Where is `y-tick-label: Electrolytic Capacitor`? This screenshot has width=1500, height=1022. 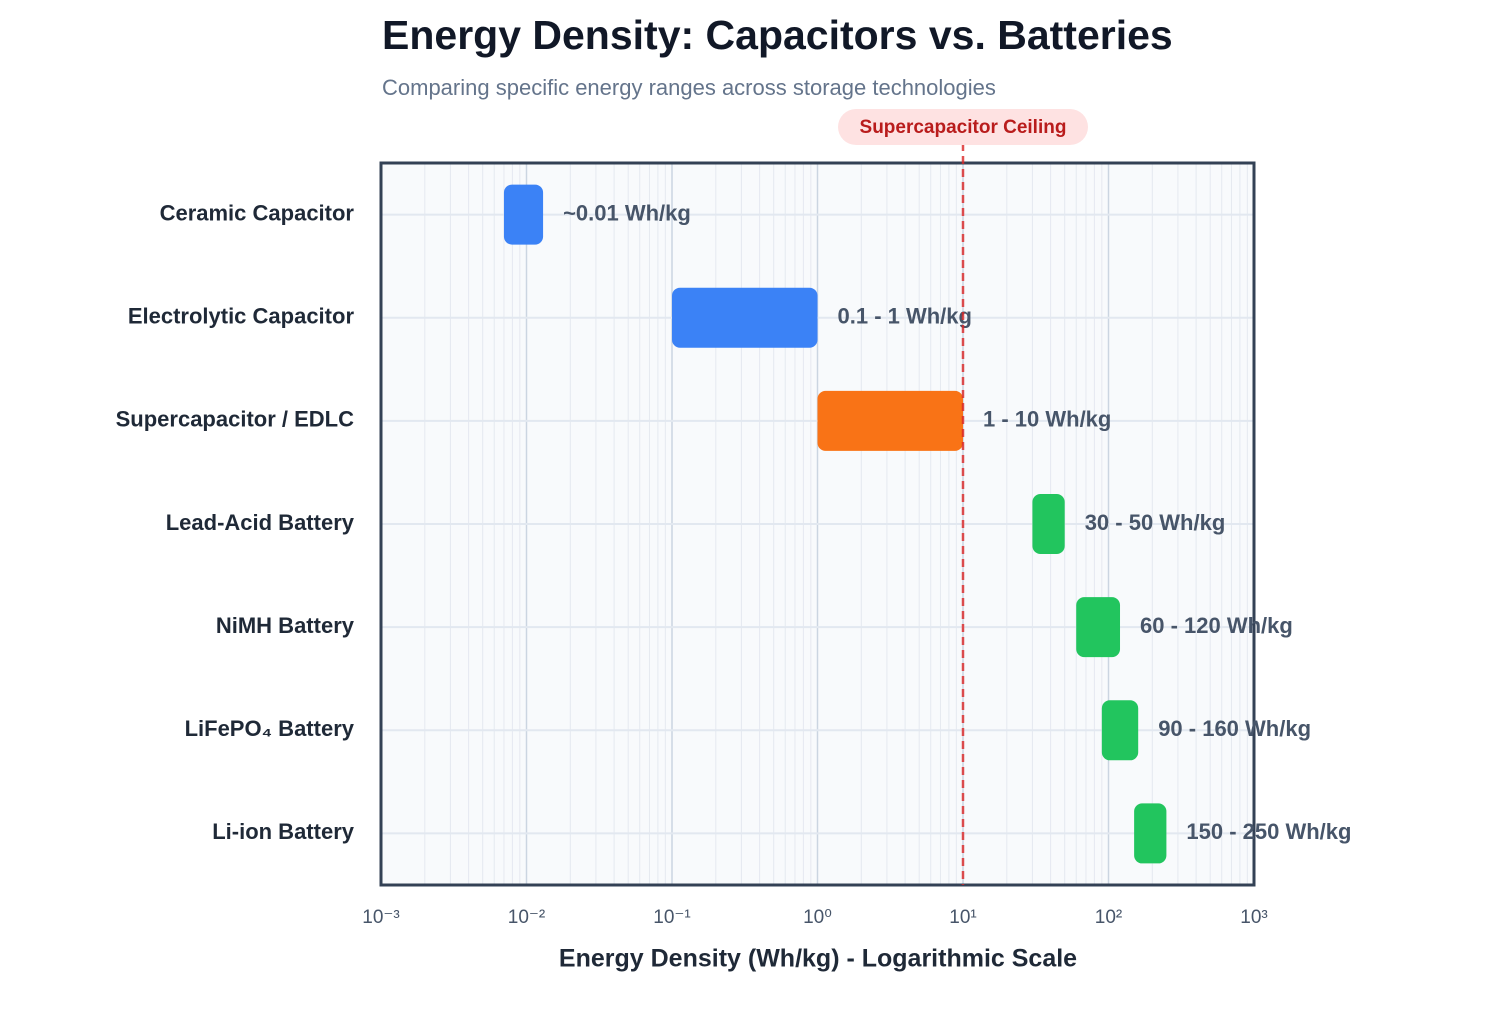
y-tick-label: Electrolytic Capacitor is located at coordinates (241, 316).